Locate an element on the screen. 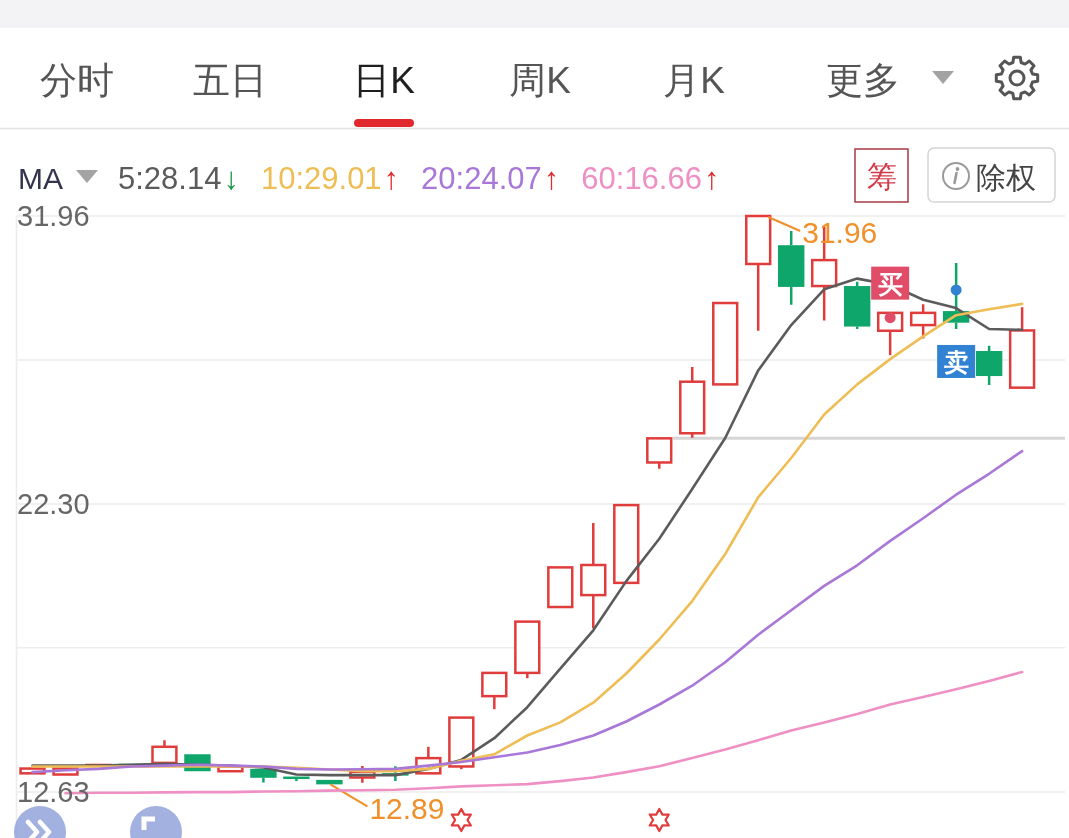  text: 60:16.66 is located at coordinates (641, 178).